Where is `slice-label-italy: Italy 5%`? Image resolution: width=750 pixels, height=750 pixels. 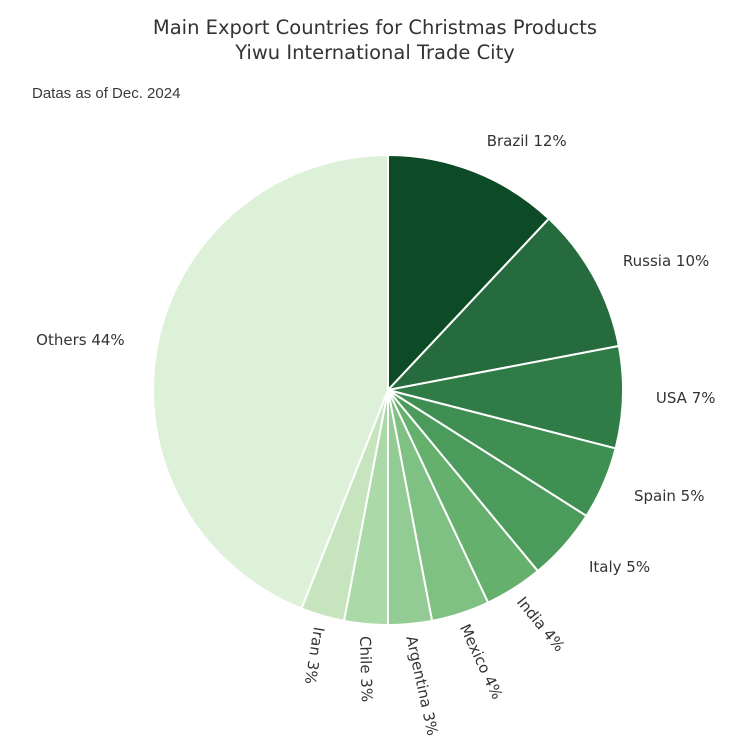 slice-label-italy: Italy 5% is located at coordinates (620, 567).